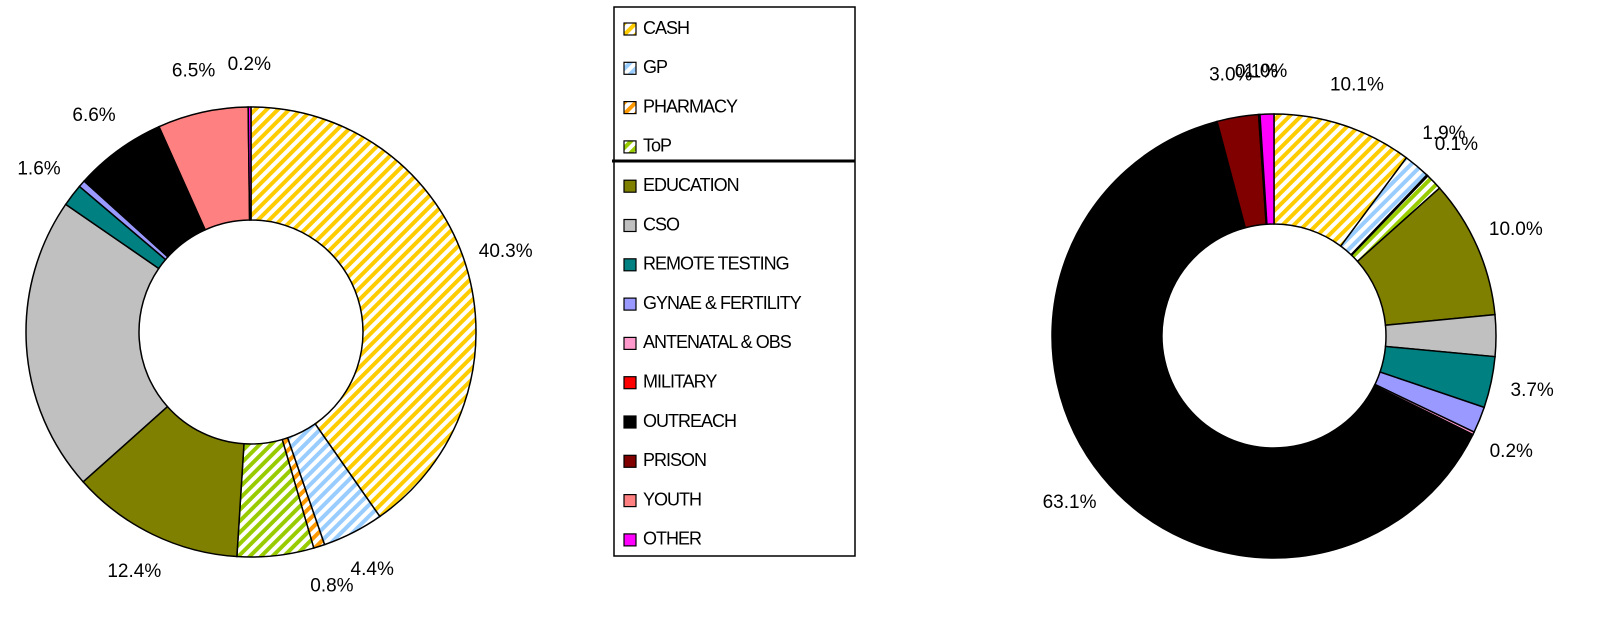 This screenshot has width=1605, height=627. I want to click on data-label: 3.0%, so click(1230, 75).